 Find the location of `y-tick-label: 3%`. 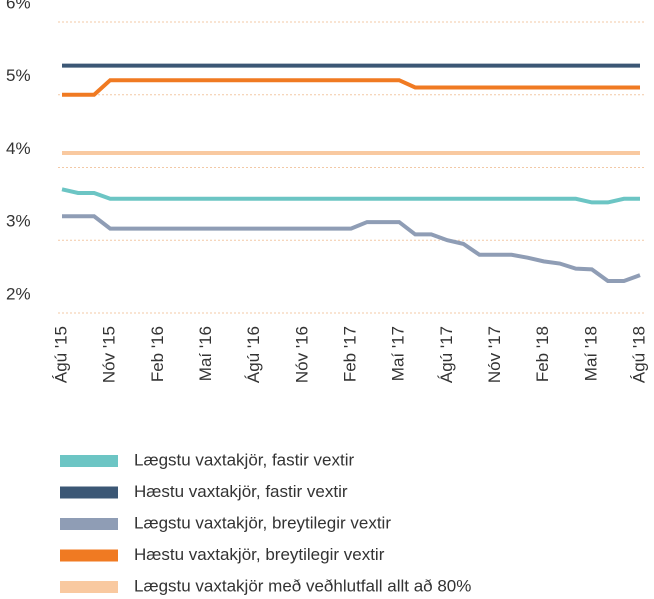

y-tick-label: 3% is located at coordinates (18, 221).